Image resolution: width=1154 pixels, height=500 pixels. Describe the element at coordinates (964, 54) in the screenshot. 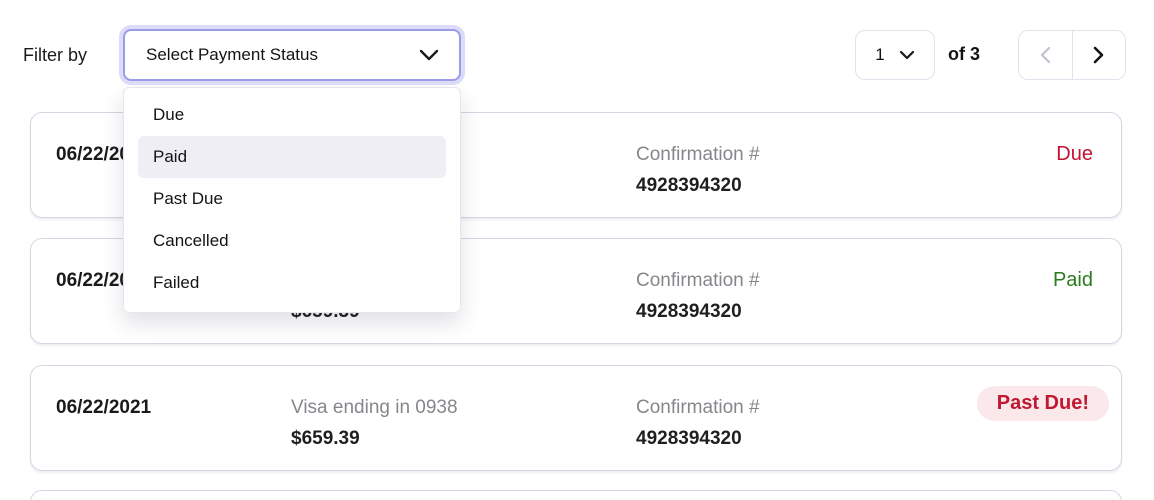

I see `page-count-label: of 3` at that location.